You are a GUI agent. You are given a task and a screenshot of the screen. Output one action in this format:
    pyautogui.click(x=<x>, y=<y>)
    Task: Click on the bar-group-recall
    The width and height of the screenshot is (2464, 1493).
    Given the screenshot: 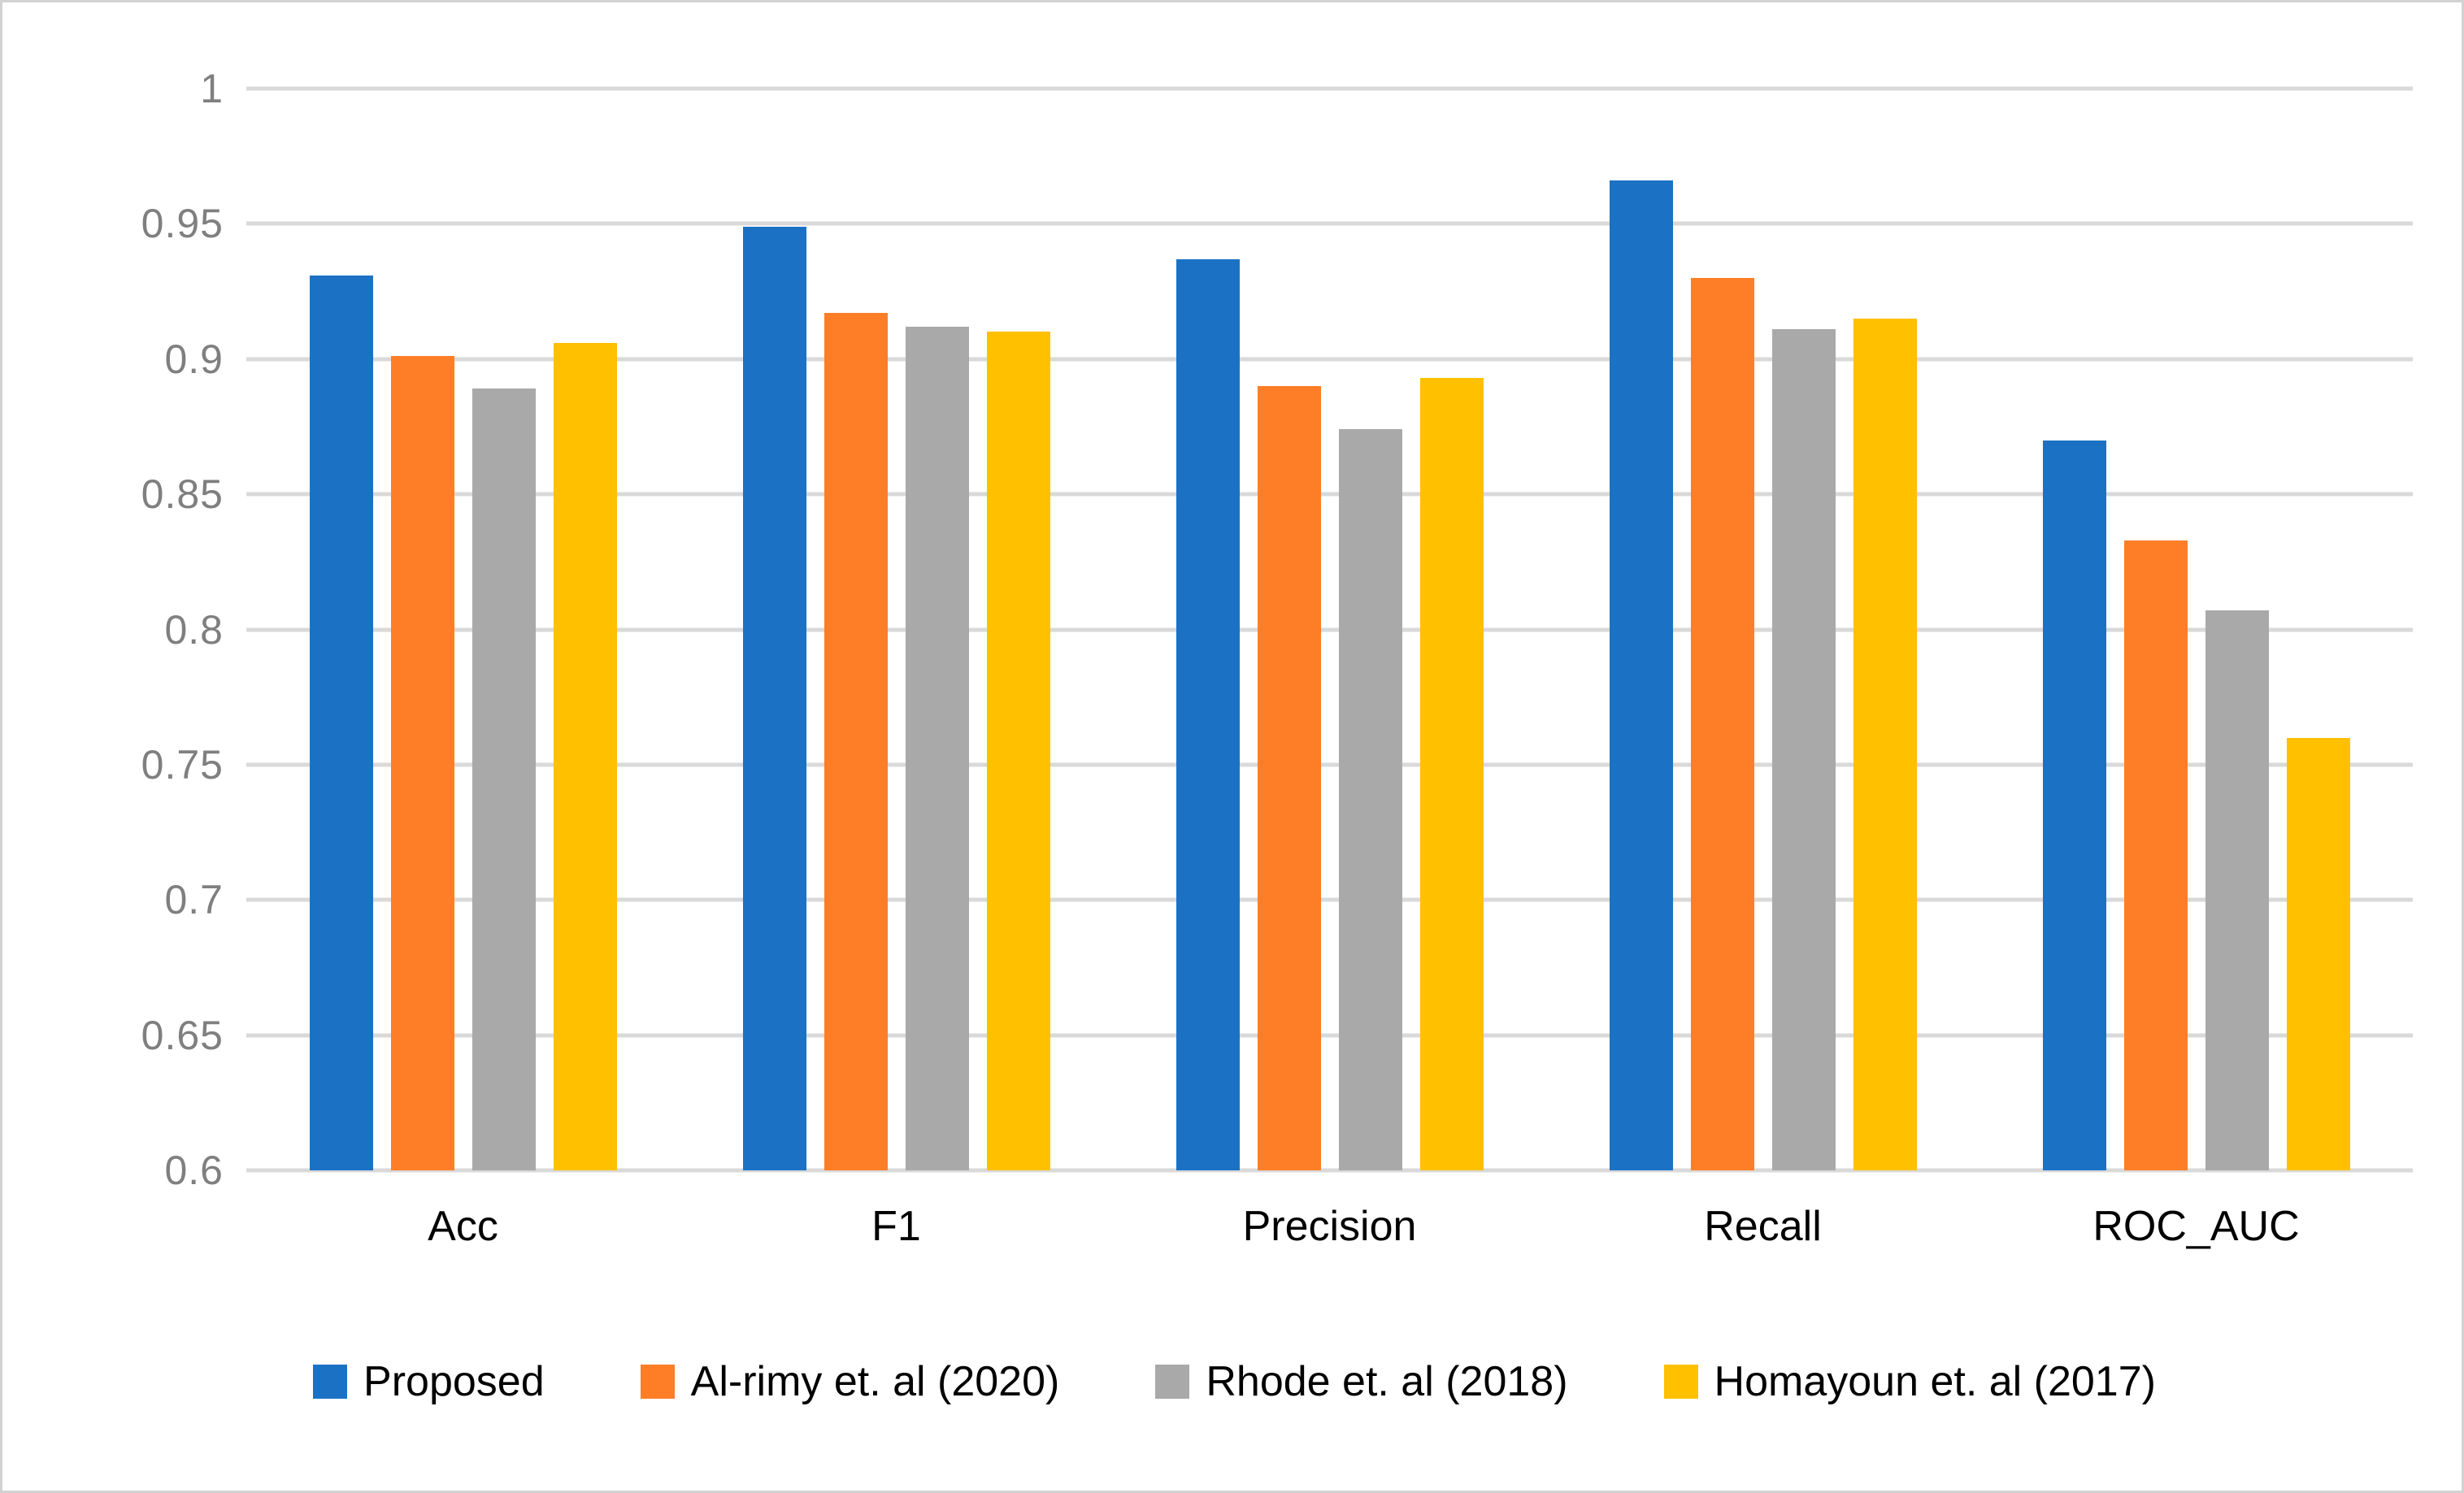 What is the action you would take?
    pyautogui.click(x=1763, y=629)
    